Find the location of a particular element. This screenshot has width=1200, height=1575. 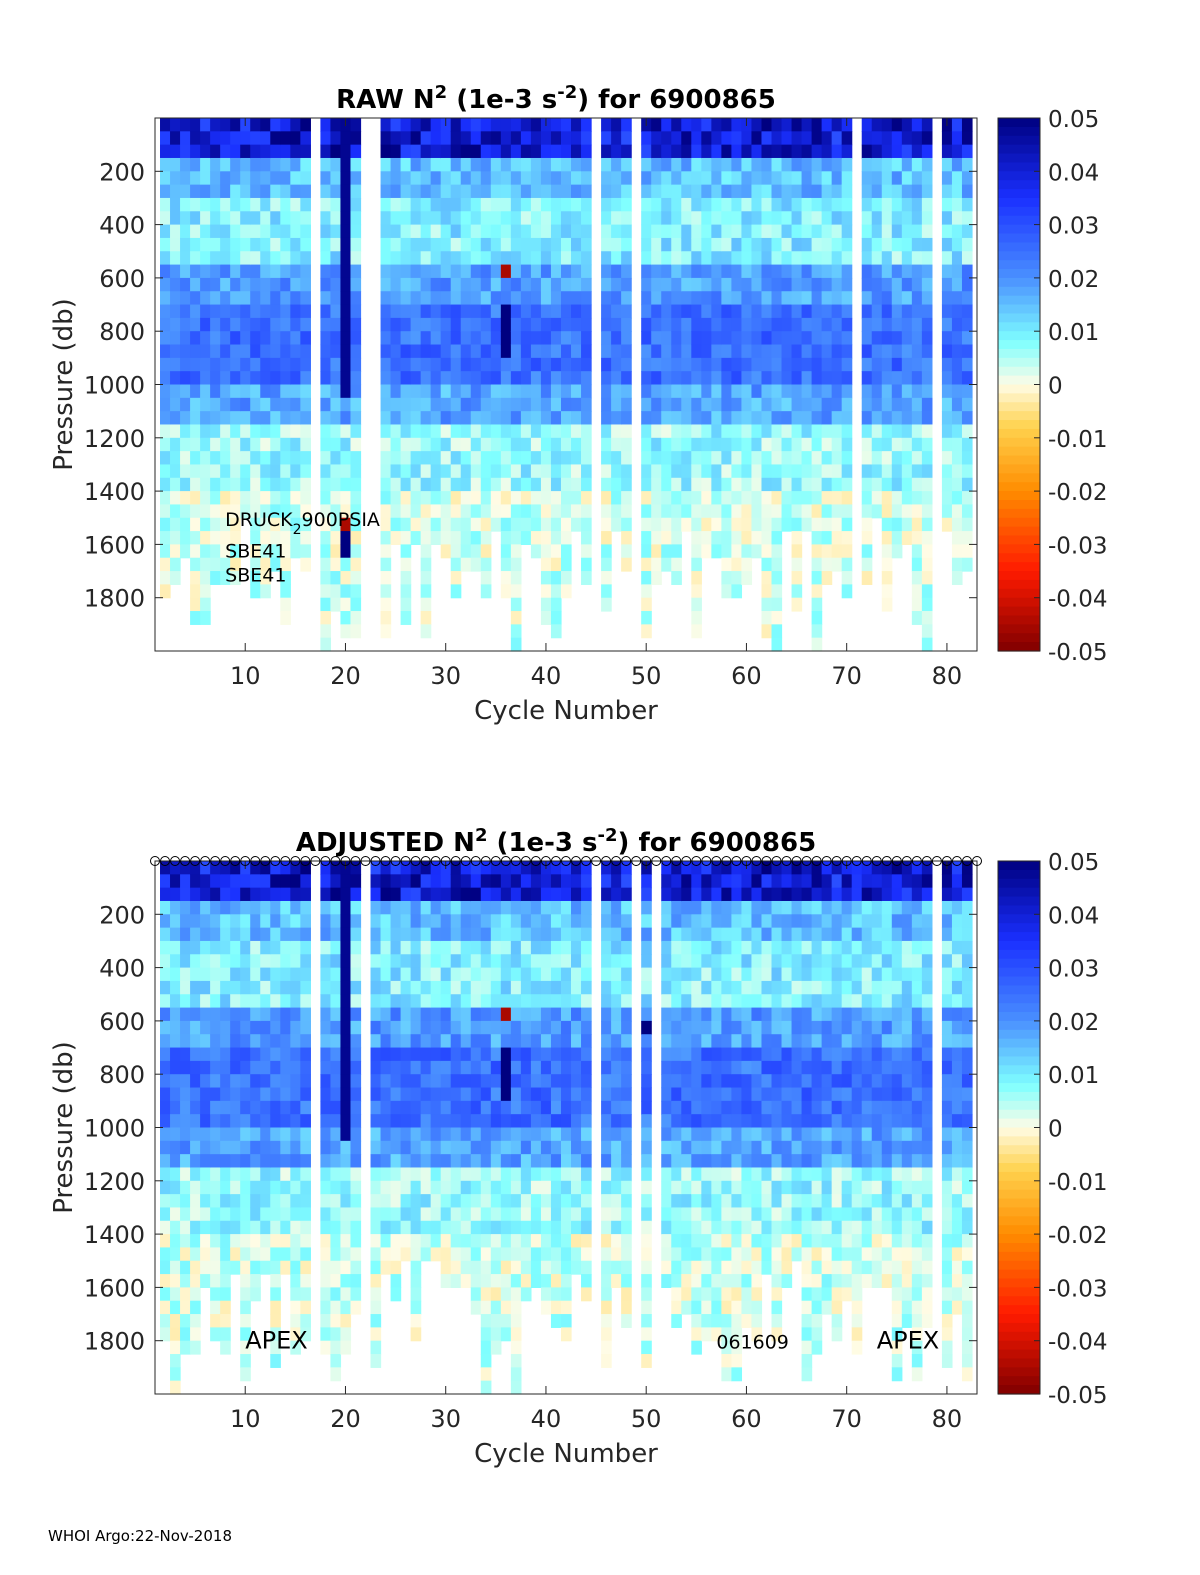

y-tick-label: 400 is located at coordinates (122, 226).